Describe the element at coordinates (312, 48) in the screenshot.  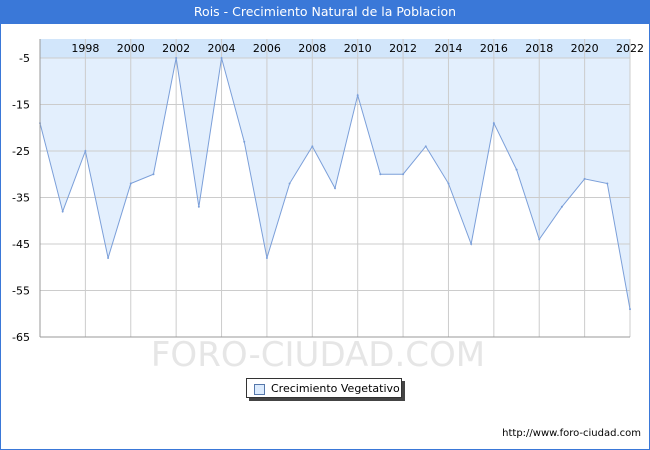
I see `x-tick-label: 2008` at that location.